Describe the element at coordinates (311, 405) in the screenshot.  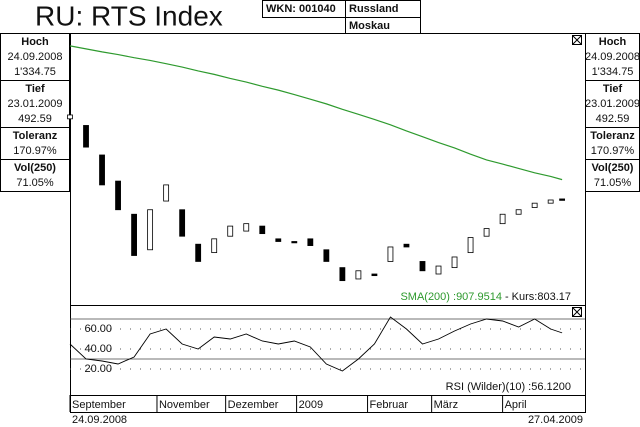
I see `x-tick-label: 2009` at that location.